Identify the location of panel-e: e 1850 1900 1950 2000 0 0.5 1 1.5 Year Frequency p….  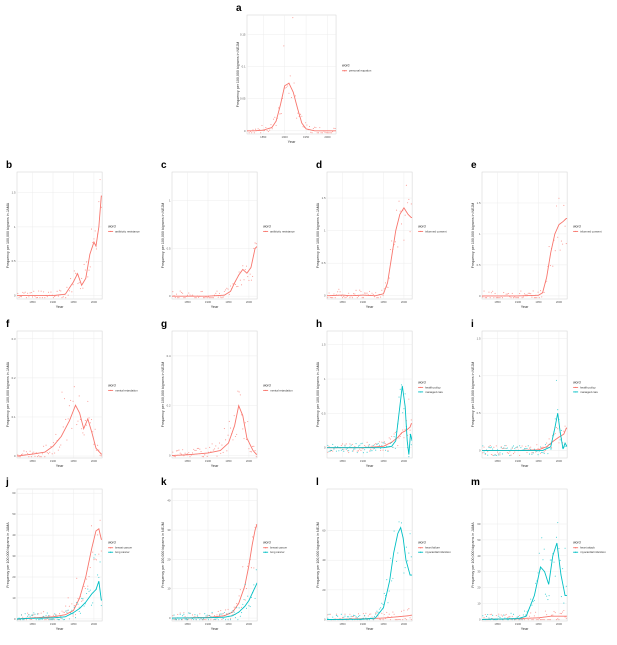
(536, 234).